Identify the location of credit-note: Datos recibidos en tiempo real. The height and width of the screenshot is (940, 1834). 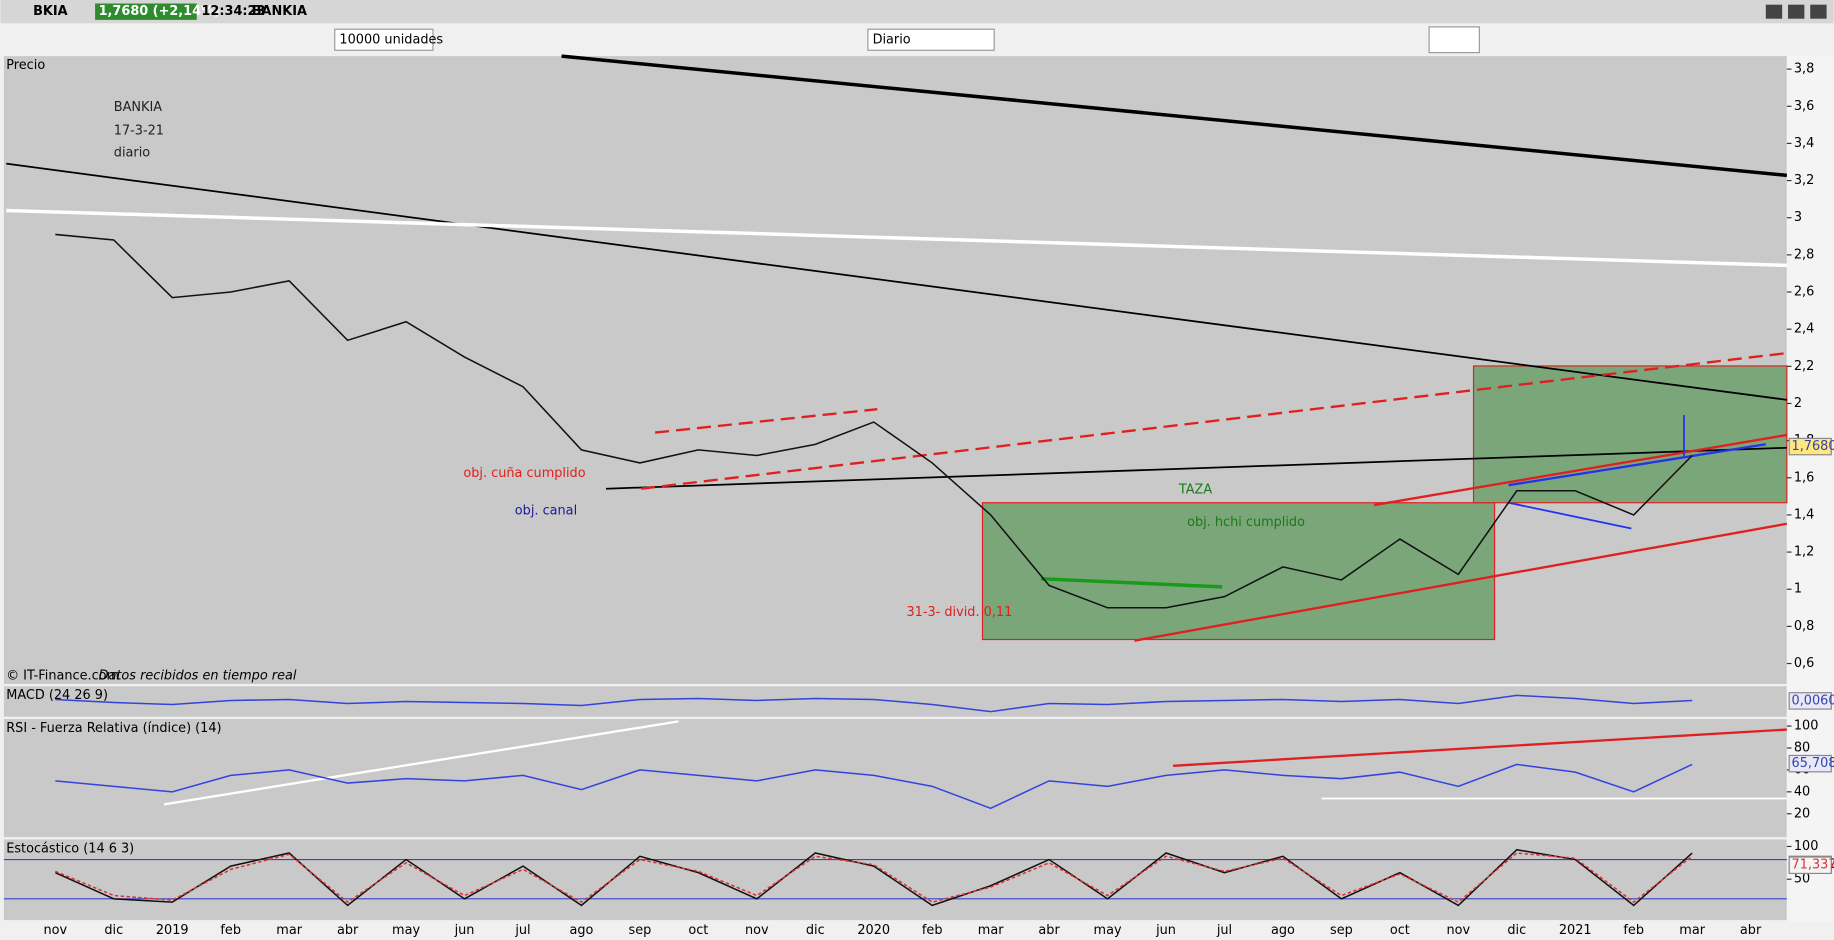
(198, 675).